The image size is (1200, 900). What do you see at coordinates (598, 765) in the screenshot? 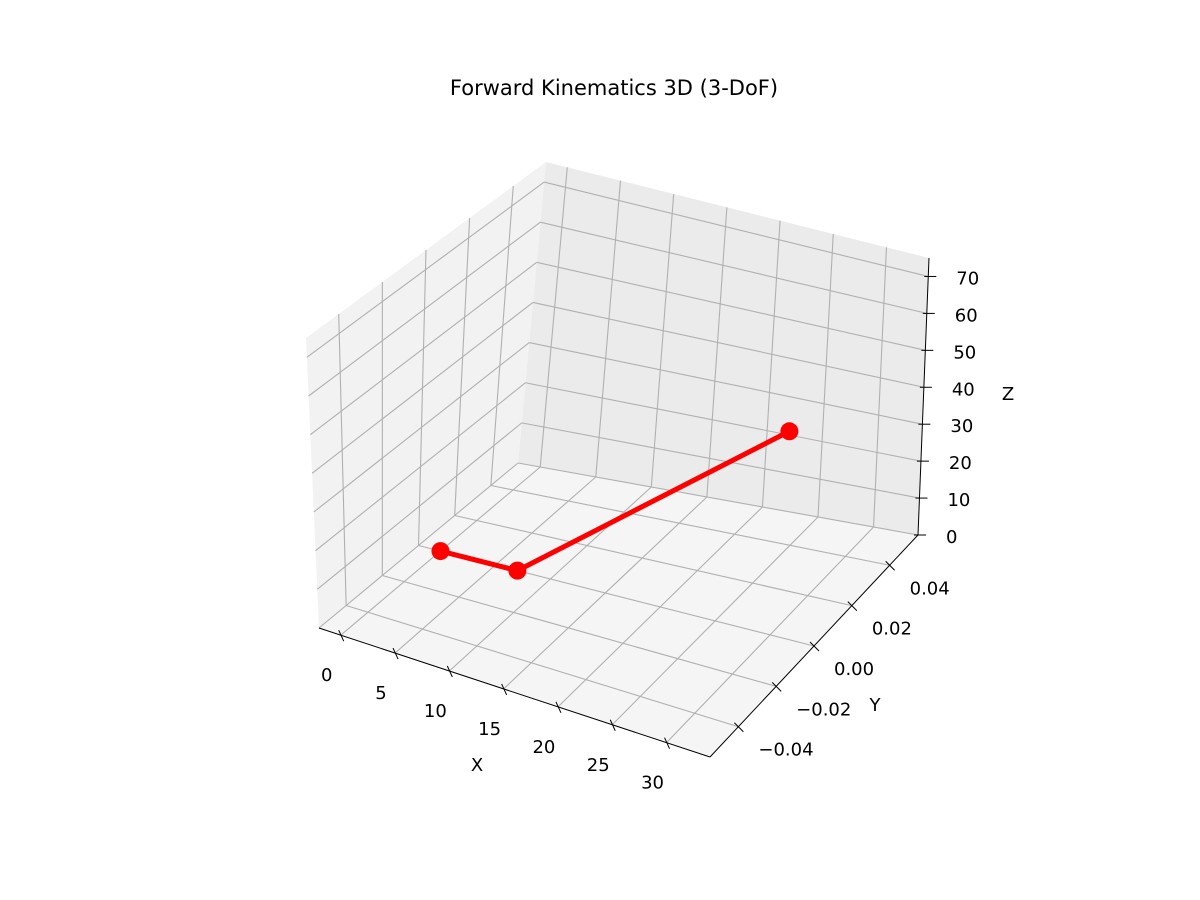
I see `x-tick-label: 25` at bounding box center [598, 765].